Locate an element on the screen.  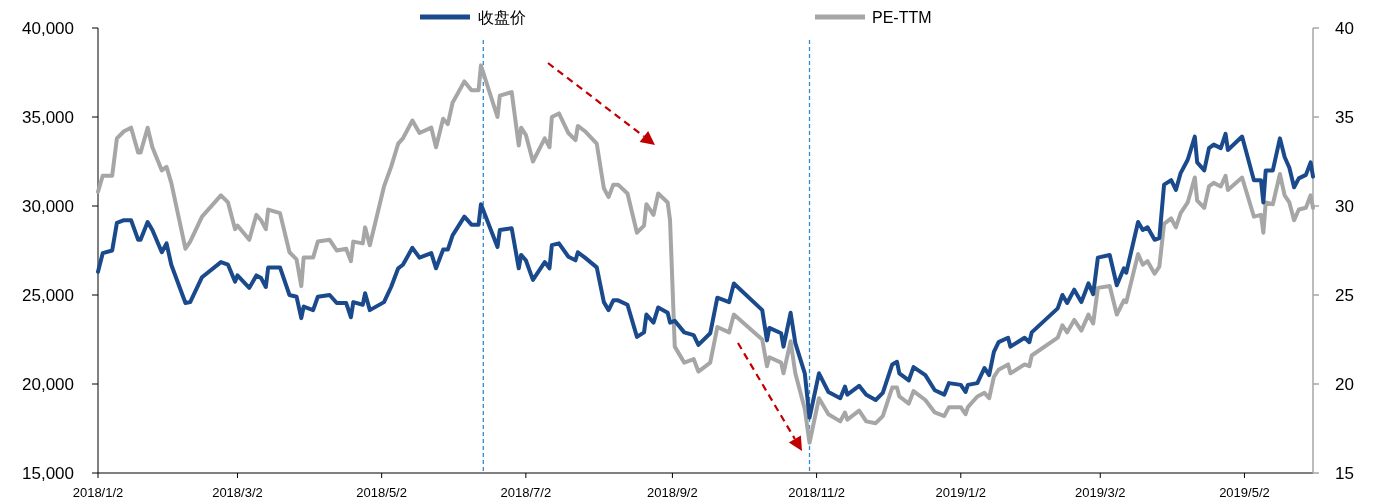
x-tick-label: 2018/5/2 is located at coordinates (381, 492).